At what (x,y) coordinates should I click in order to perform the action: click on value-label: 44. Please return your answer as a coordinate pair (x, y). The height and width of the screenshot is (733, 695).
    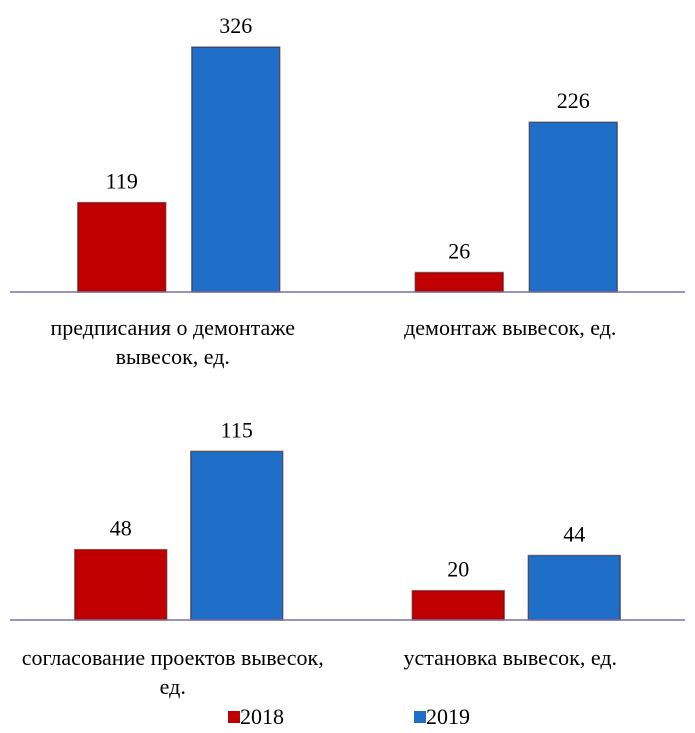
    Looking at the image, I should click on (574, 533).